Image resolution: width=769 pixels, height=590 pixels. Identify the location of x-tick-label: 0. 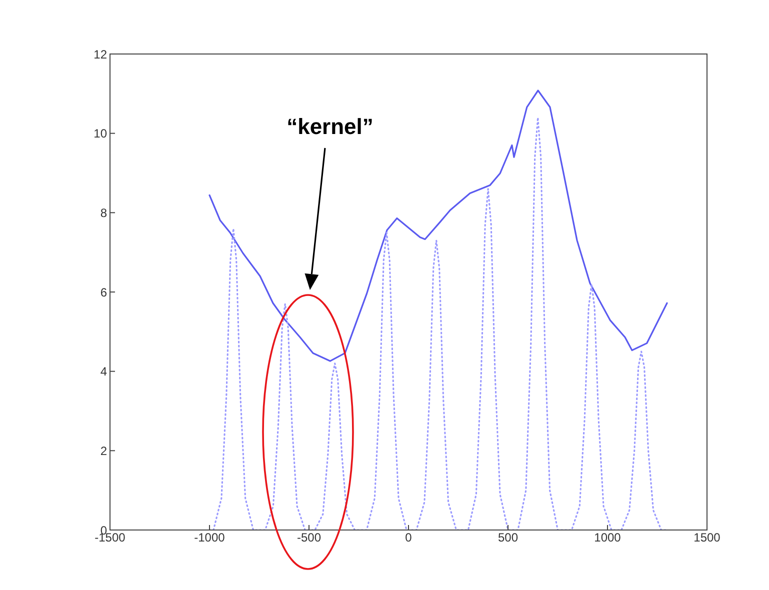
(408, 537).